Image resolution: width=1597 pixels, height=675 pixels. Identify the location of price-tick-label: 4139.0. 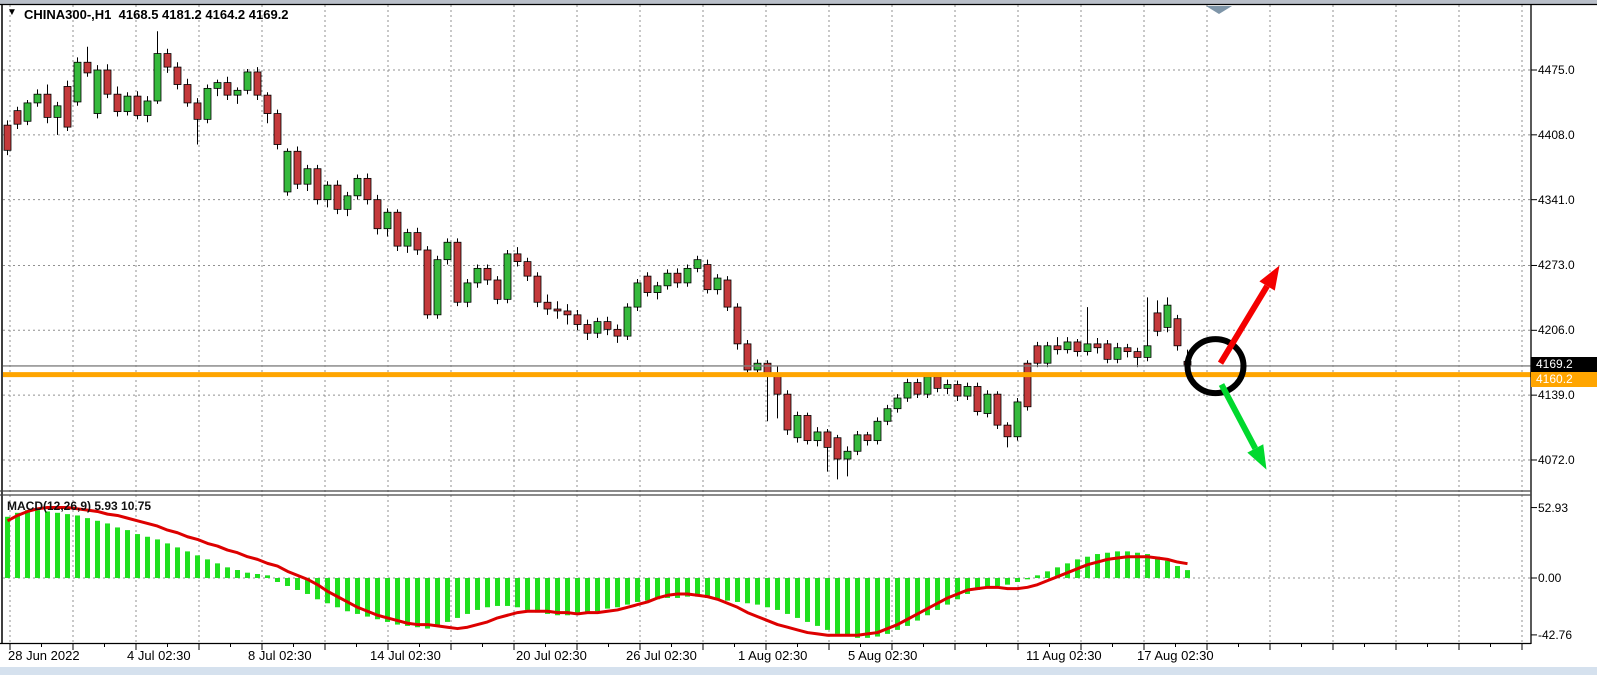
(1556, 395).